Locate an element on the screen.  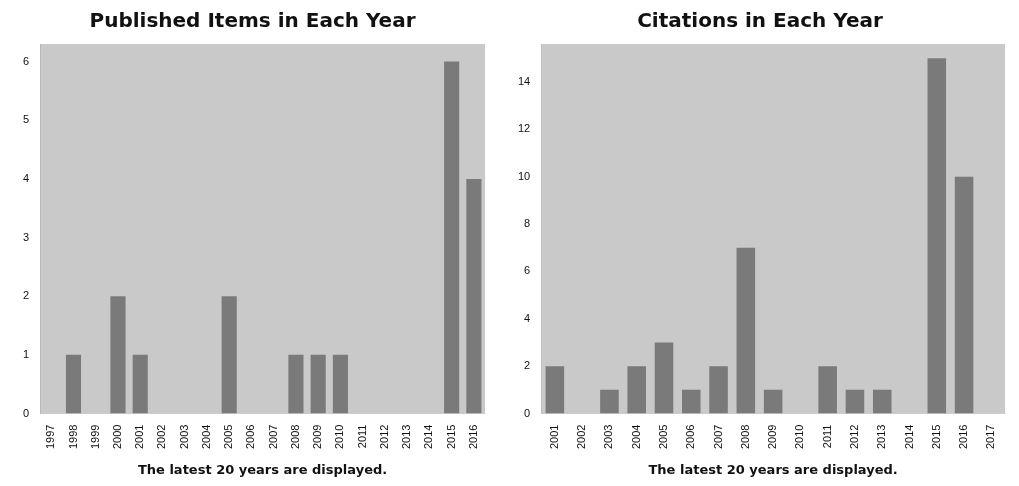
chart-title: Published Items in Each Year is located at coordinates (252, 20).